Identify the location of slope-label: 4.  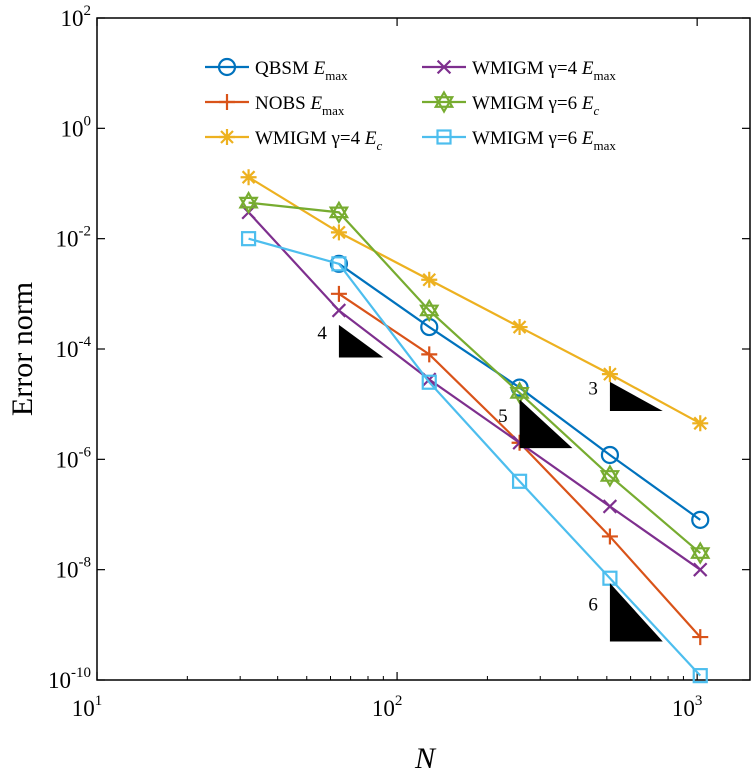
(322, 333).